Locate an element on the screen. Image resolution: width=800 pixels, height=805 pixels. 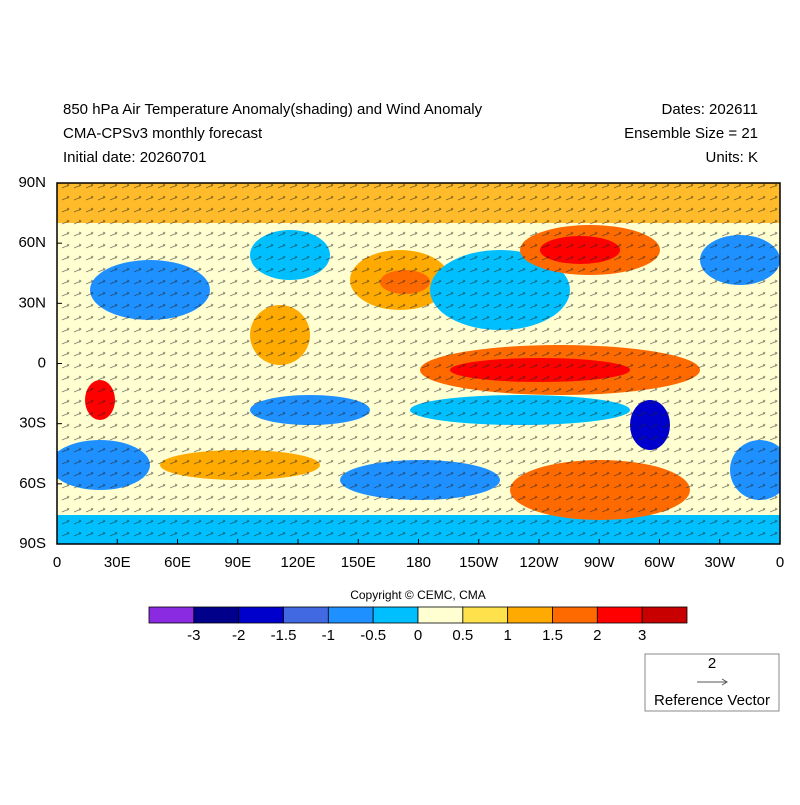
colorbar-label: 0 is located at coordinates (418, 635).